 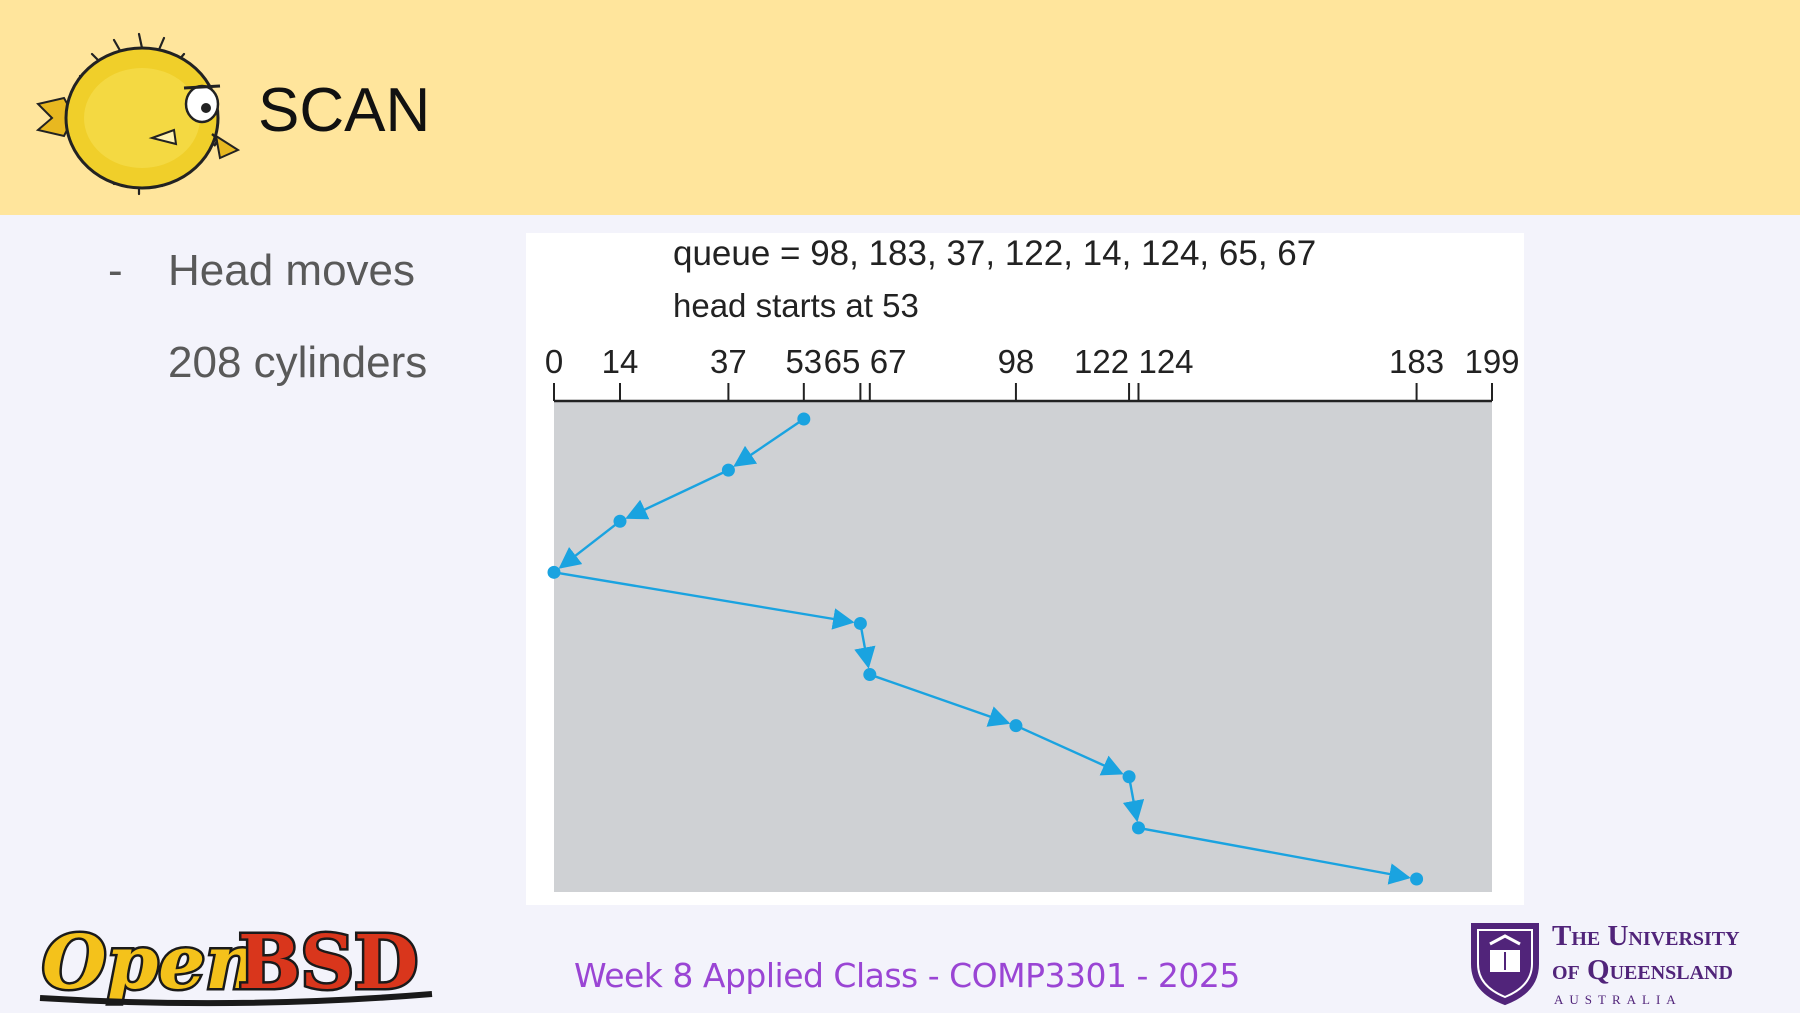 I want to click on university-name-line2: of Queensland, so click(x=1642, y=970).